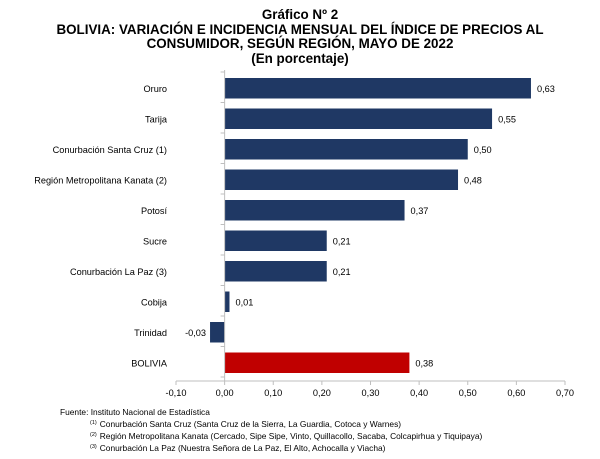  Describe the element at coordinates (156, 119) in the screenshot. I see `category-label: Tarija` at that location.